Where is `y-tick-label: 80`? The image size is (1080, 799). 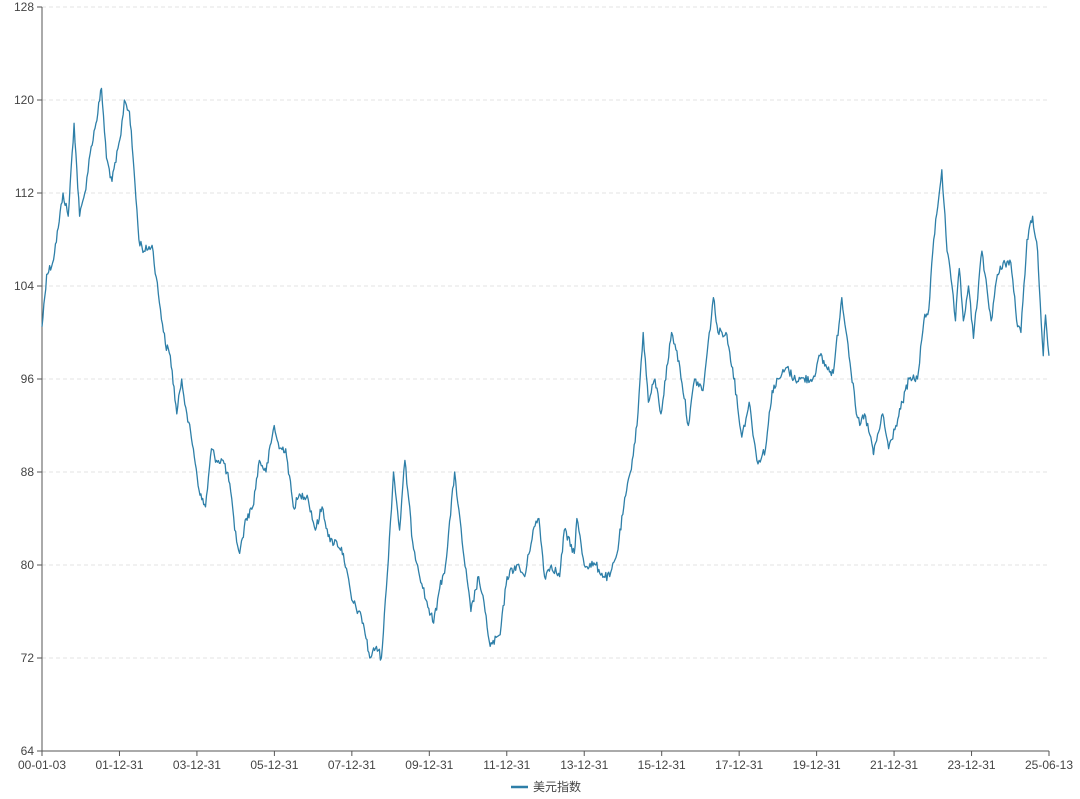
y-tick-label: 80 is located at coordinates (28, 565).